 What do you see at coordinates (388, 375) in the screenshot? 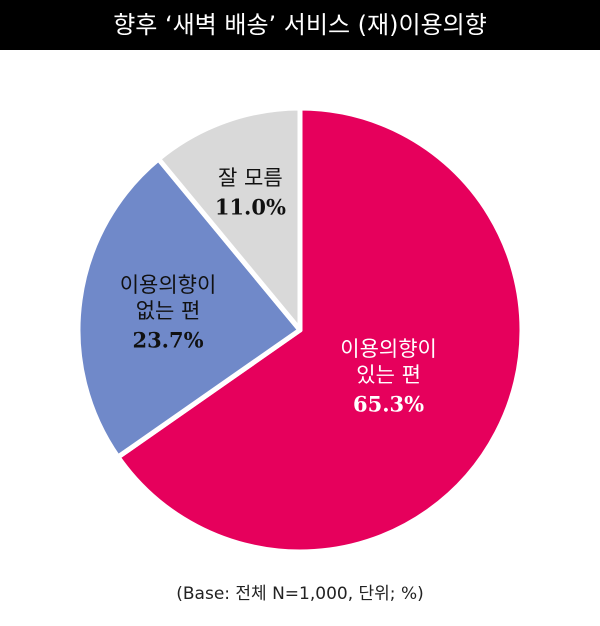
I see `slice-label: 있는 편` at bounding box center [388, 375].